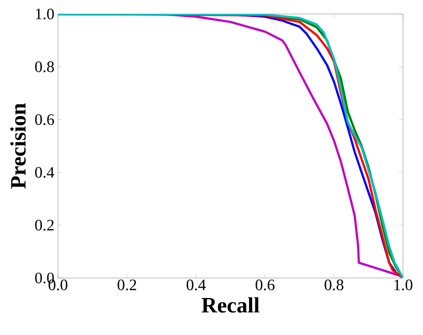 Image resolution: width=423 pixels, height=335 pixels. Describe the element at coordinates (44, 225) in the screenshot. I see `y-tick-label: 0.2` at that location.